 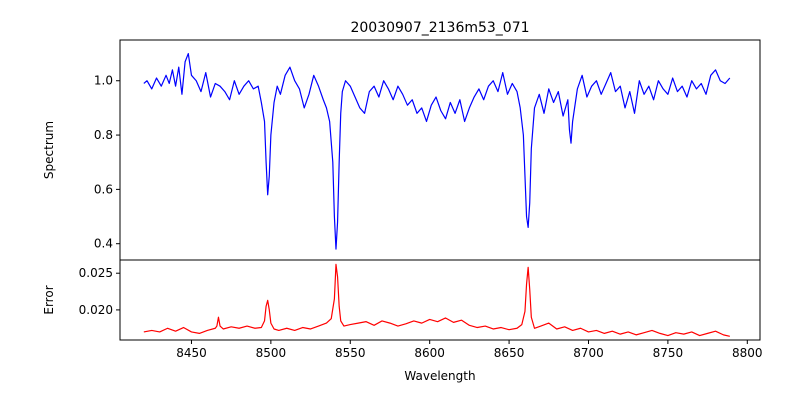 What do you see at coordinates (103, 81) in the screenshot?
I see `spectrum-y-tick-label: 1.0` at bounding box center [103, 81].